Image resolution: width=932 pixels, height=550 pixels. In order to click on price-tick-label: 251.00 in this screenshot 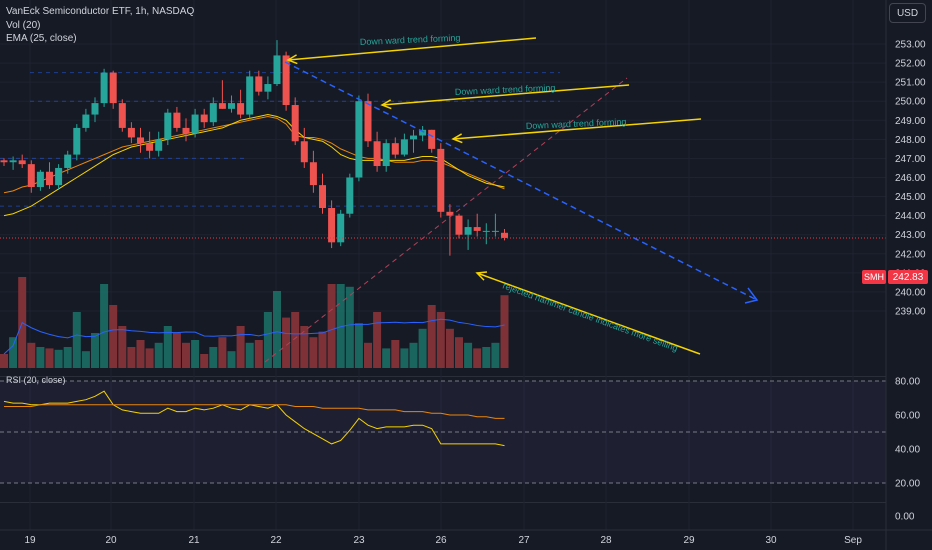, I will do `click(910, 83)`.